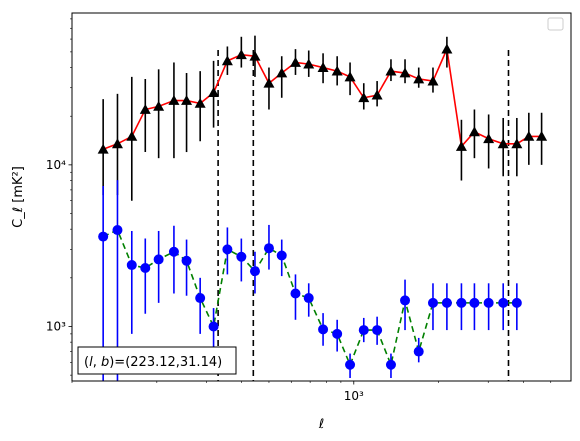 The width and height of the screenshot is (580, 441). I want to click on annotation-text-part: )=(223.12,31.14), so click(165, 362).